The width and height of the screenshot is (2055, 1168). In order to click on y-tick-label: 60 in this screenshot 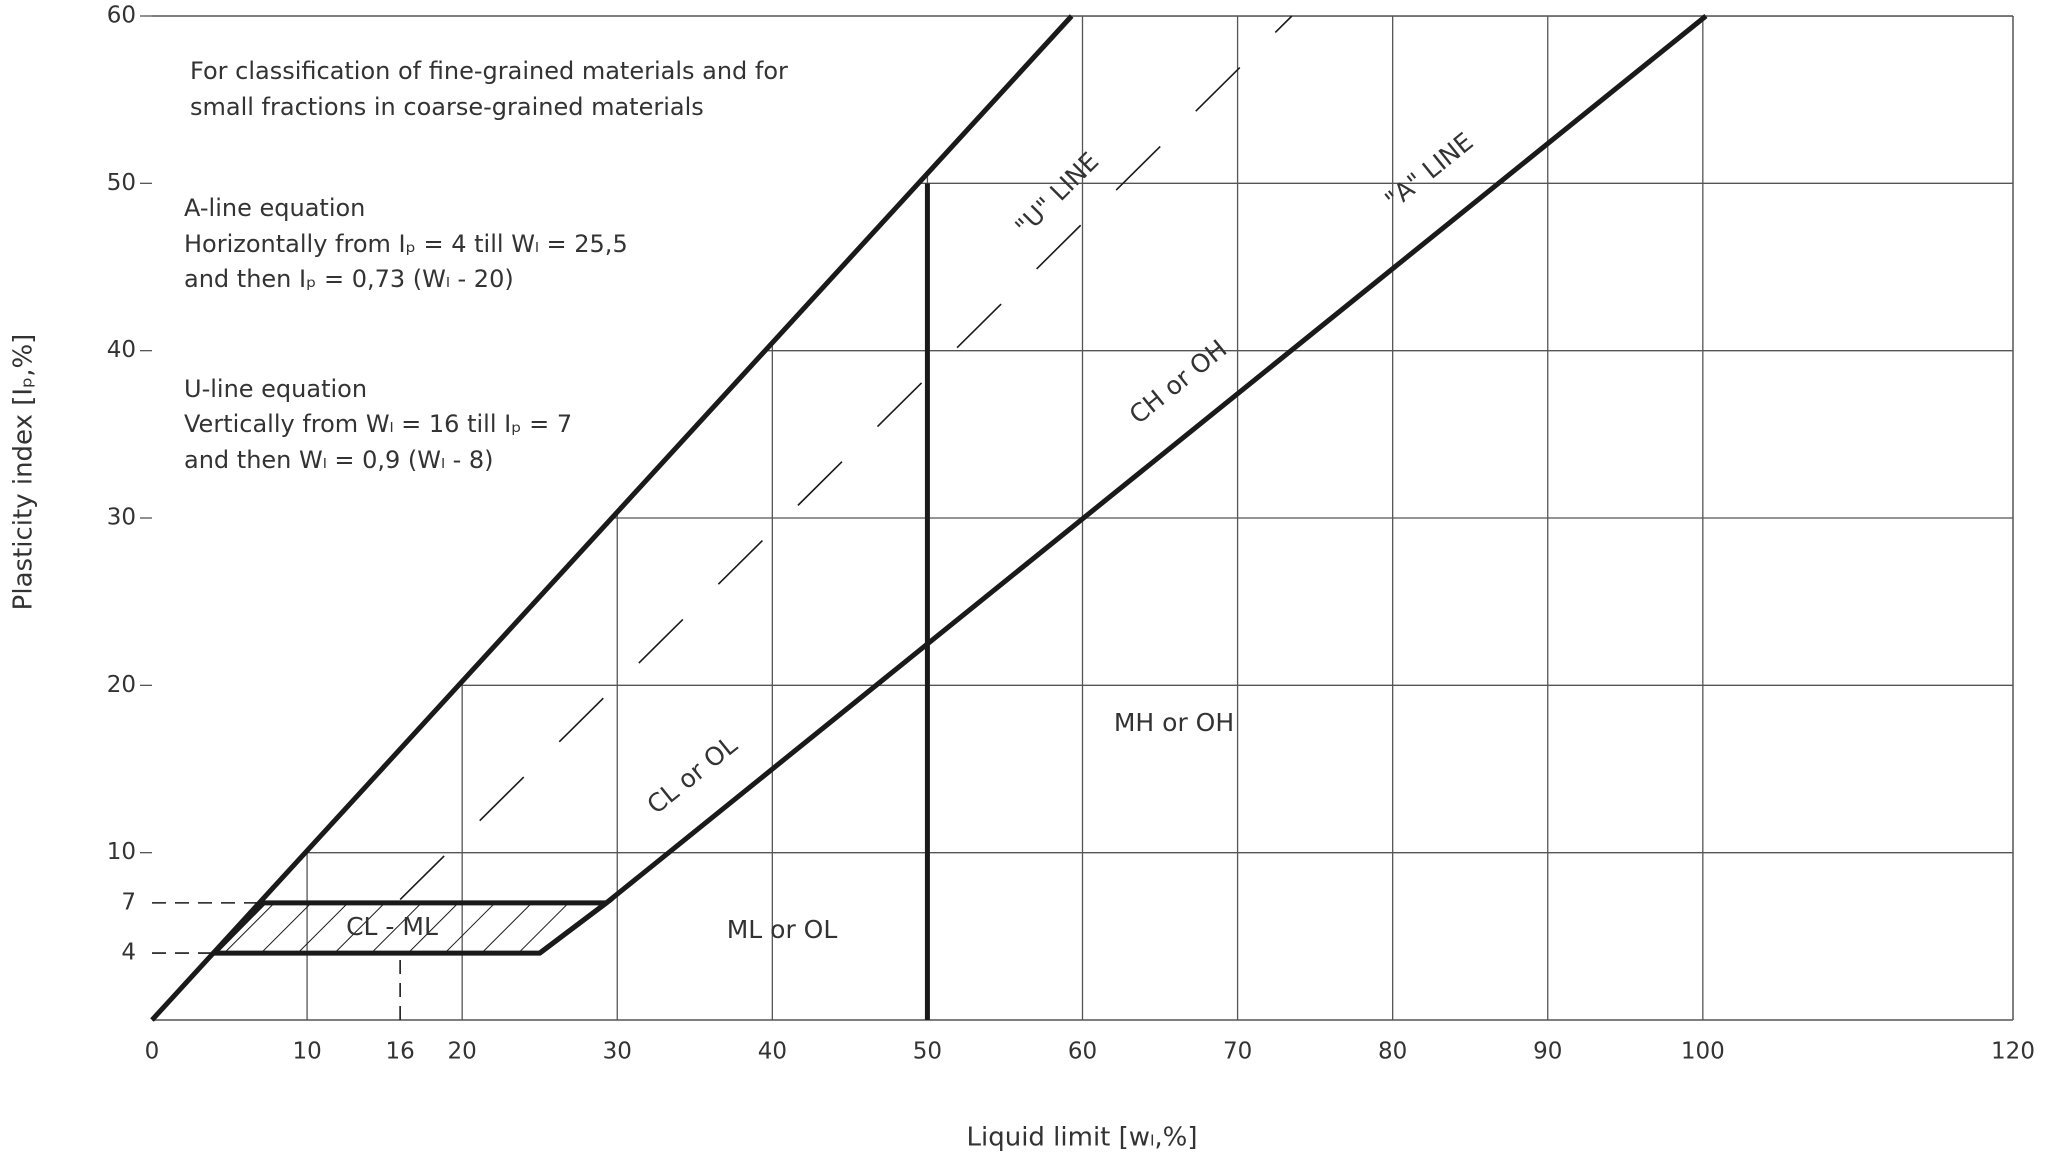, I will do `click(121, 16)`.